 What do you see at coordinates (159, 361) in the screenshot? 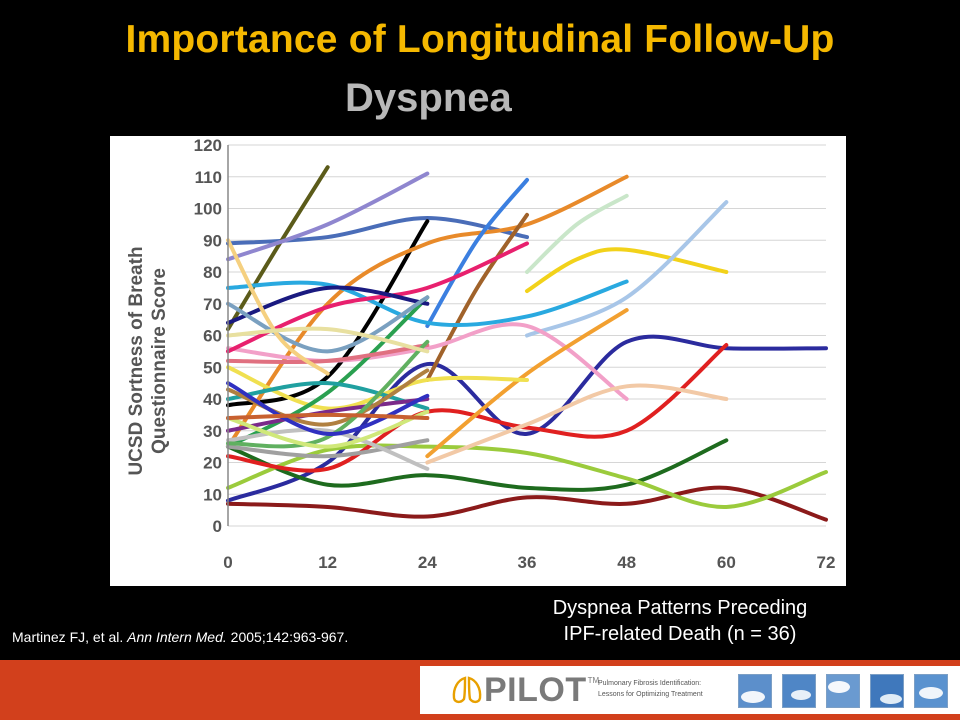
I see `y-axis-label-line2: Questionnaire Score` at bounding box center [159, 361].